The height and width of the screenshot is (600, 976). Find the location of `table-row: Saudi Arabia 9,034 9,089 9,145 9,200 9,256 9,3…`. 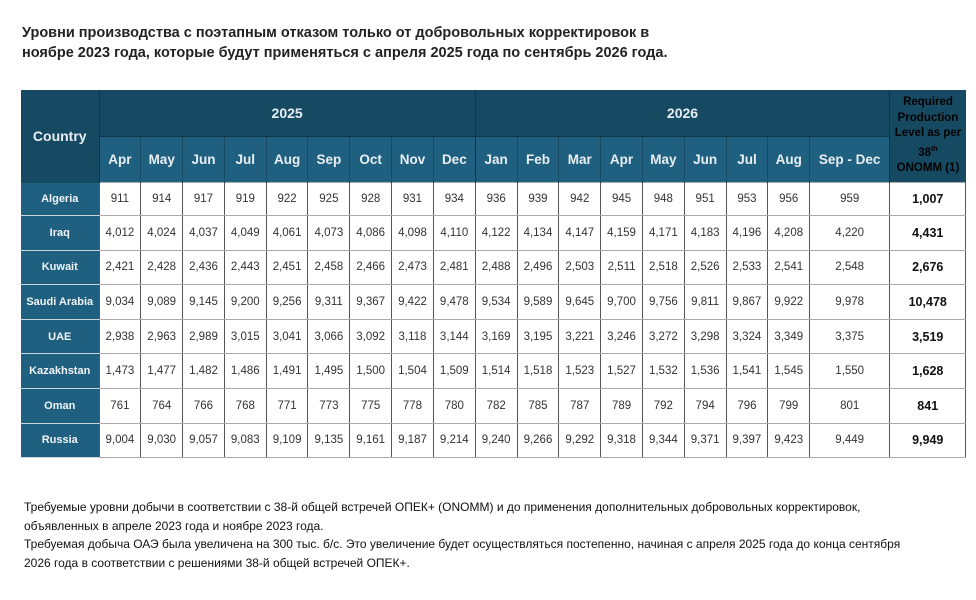

table-row: Saudi Arabia 9,034 9,089 9,145 9,200 9,256 9,3… is located at coordinates (494, 302).